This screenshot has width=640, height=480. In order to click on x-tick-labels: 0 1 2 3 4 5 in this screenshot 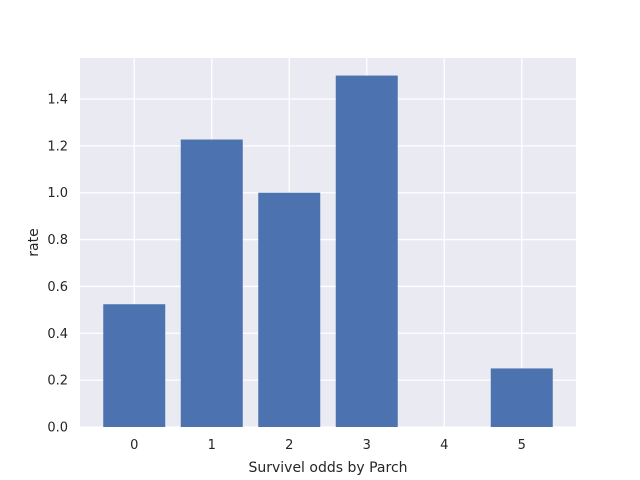, I will do `click(328, 445)`.